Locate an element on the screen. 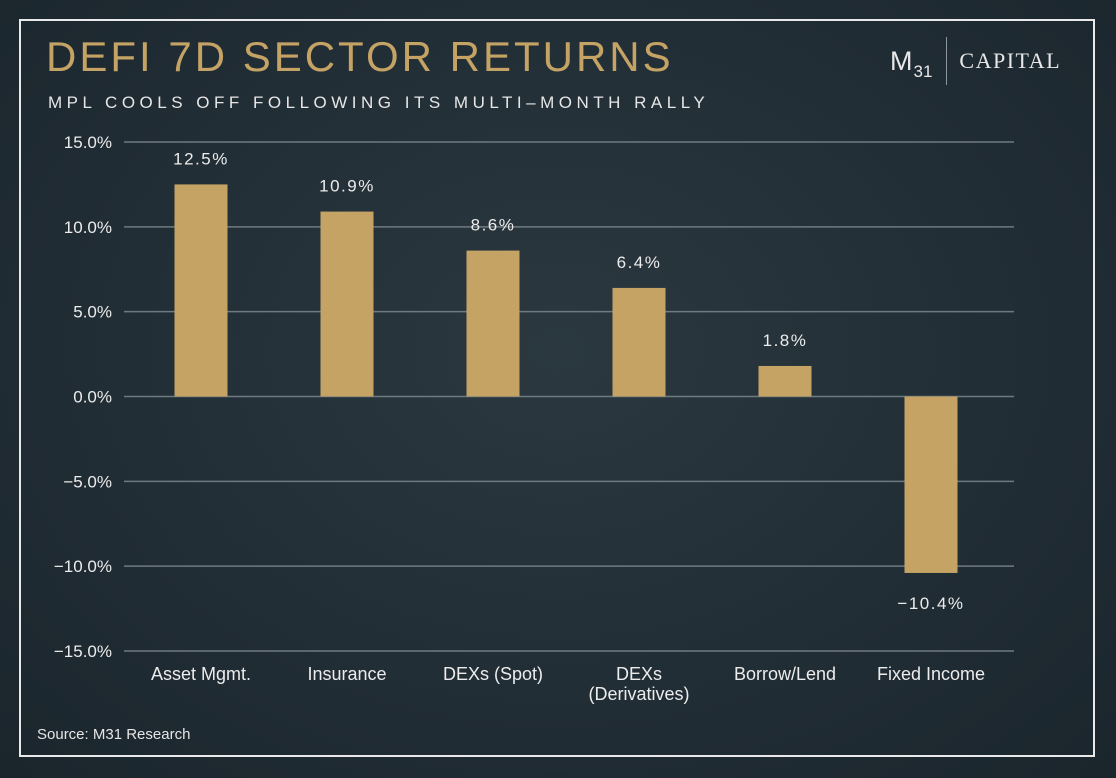 The width and height of the screenshot is (1116, 778). logo-m-letter: M is located at coordinates (901, 60).